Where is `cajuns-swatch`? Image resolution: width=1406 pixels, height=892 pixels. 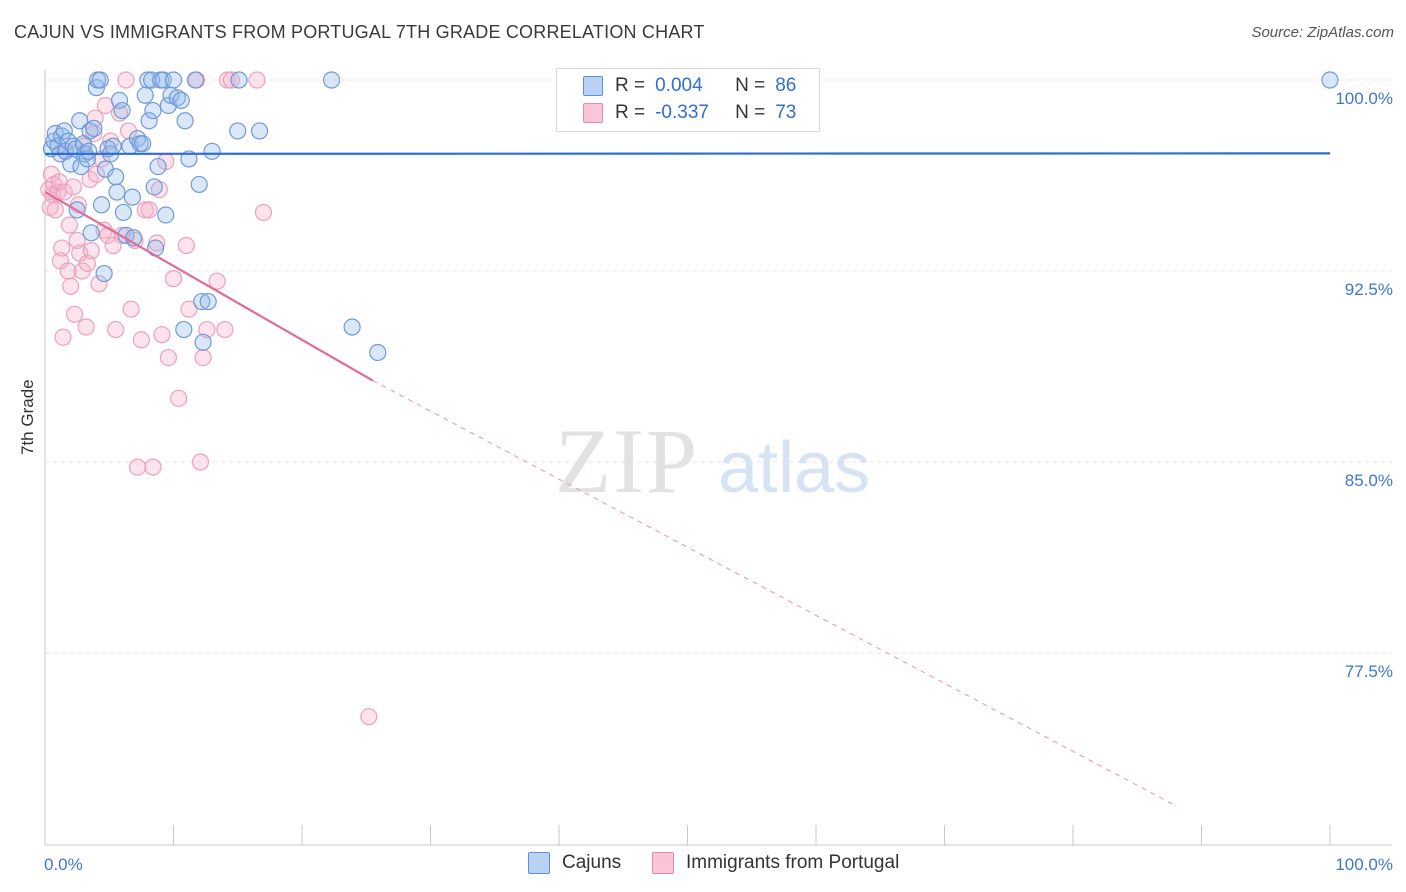
cajuns-swatch is located at coordinates (593, 86).